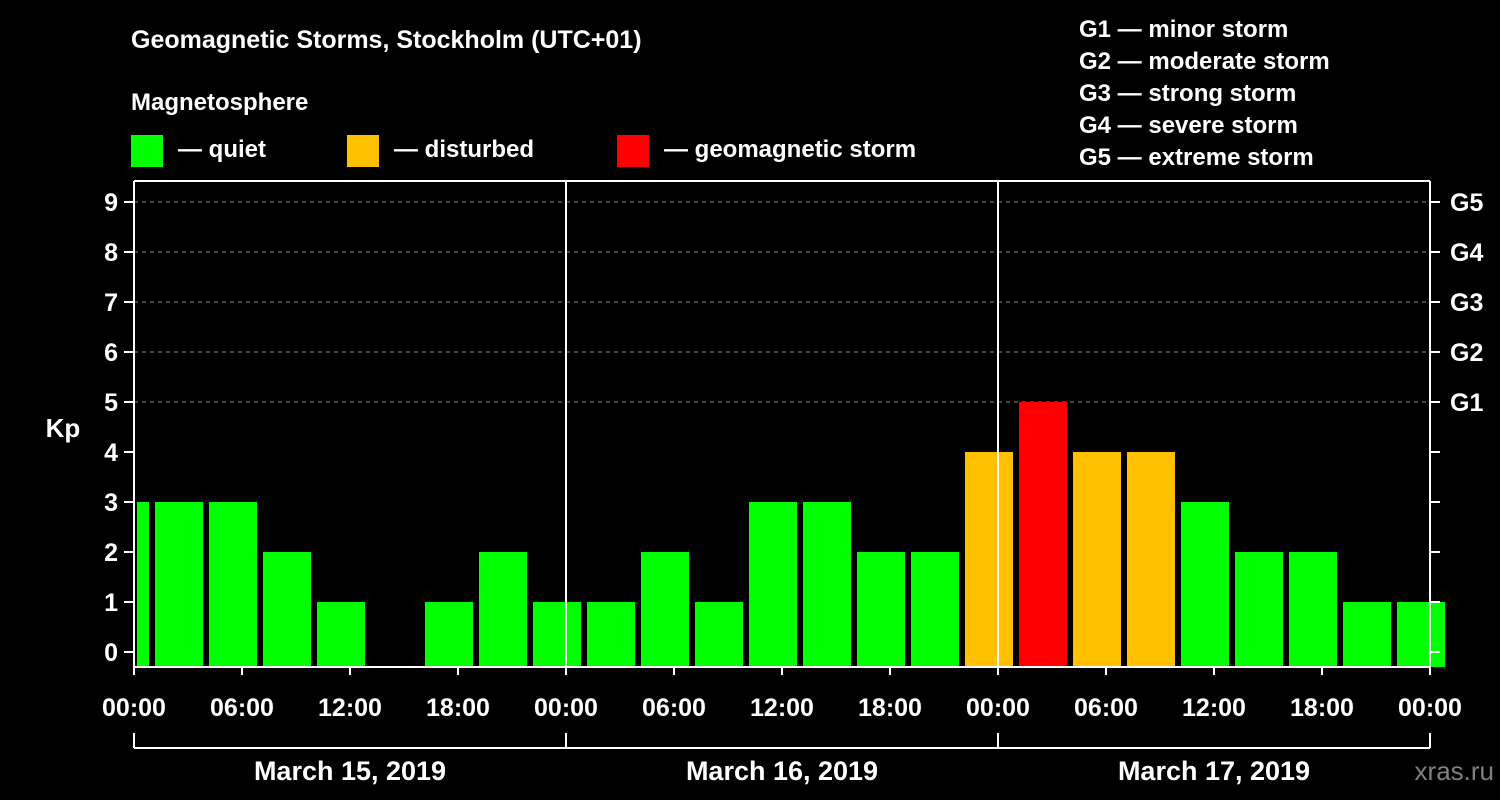 The height and width of the screenshot is (800, 1500). What do you see at coordinates (222, 149) in the screenshot?
I see `legend-label-quiet: — quiet` at bounding box center [222, 149].